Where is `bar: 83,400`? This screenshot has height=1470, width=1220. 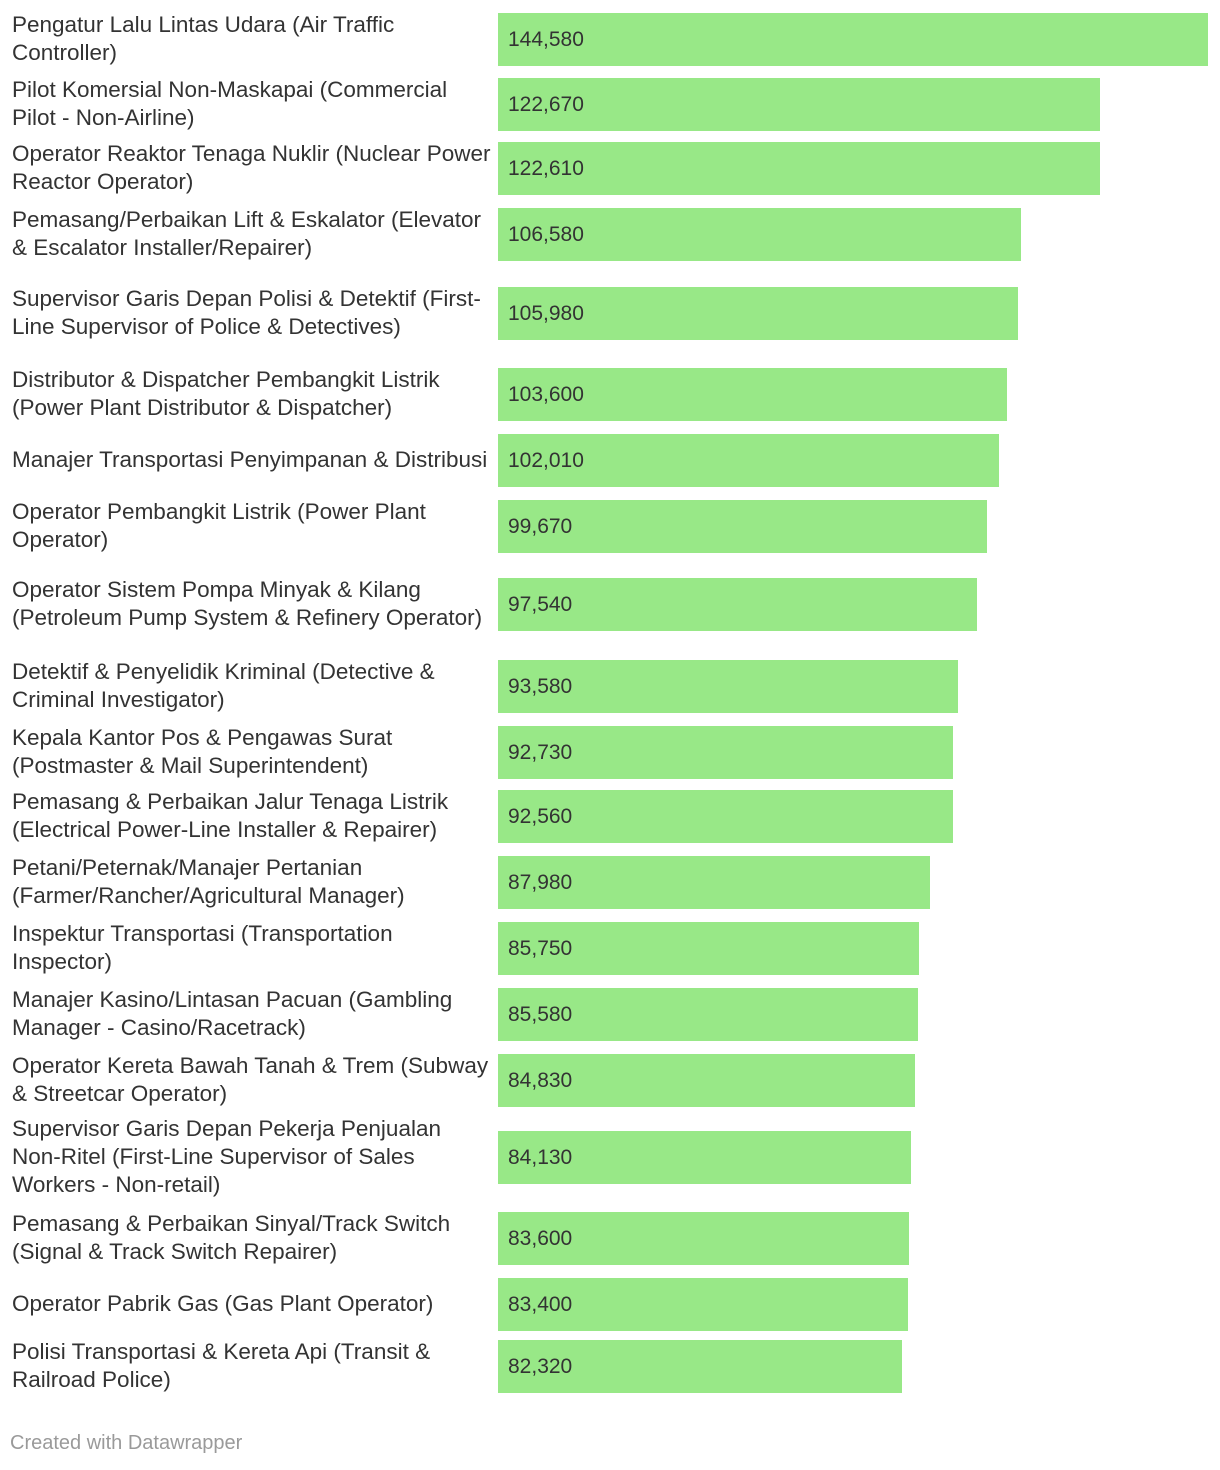 bar: 83,400 is located at coordinates (703, 1304).